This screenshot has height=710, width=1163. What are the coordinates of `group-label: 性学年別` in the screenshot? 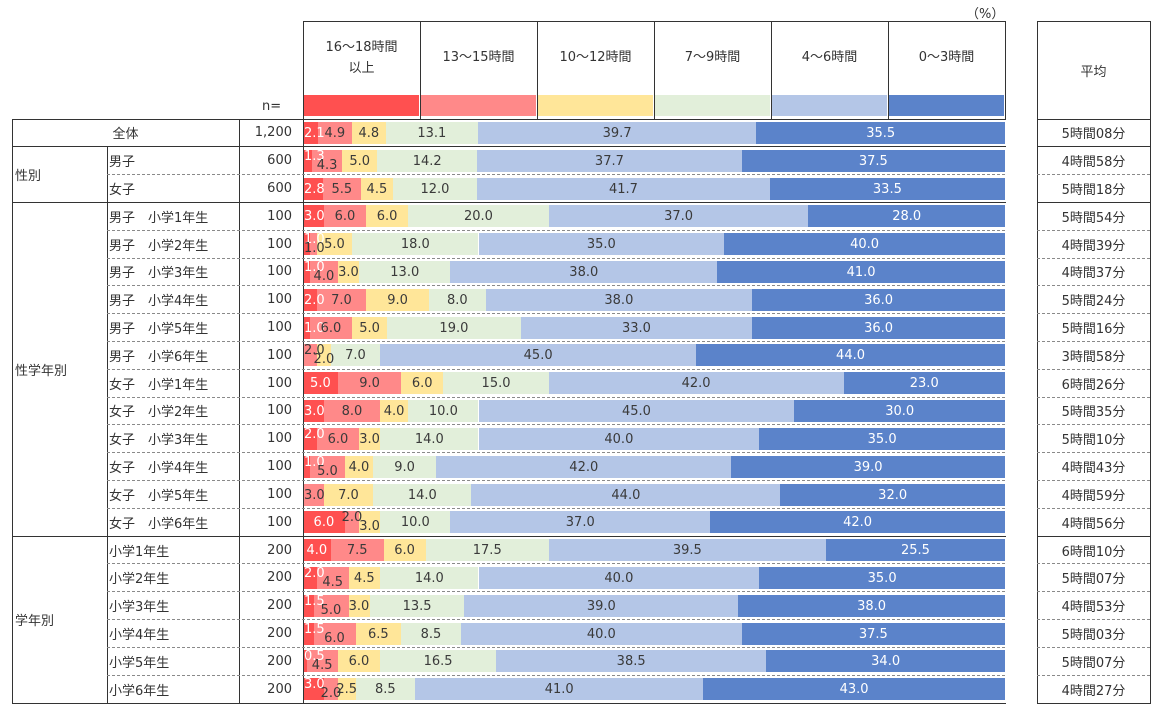 It's located at (59, 369).